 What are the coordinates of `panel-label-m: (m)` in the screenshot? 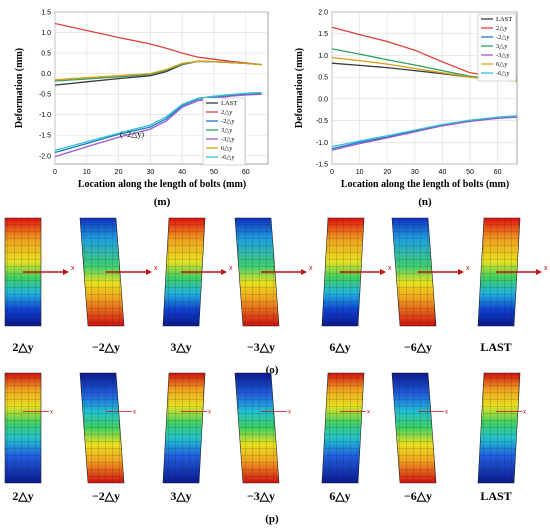 It's located at (162, 202).